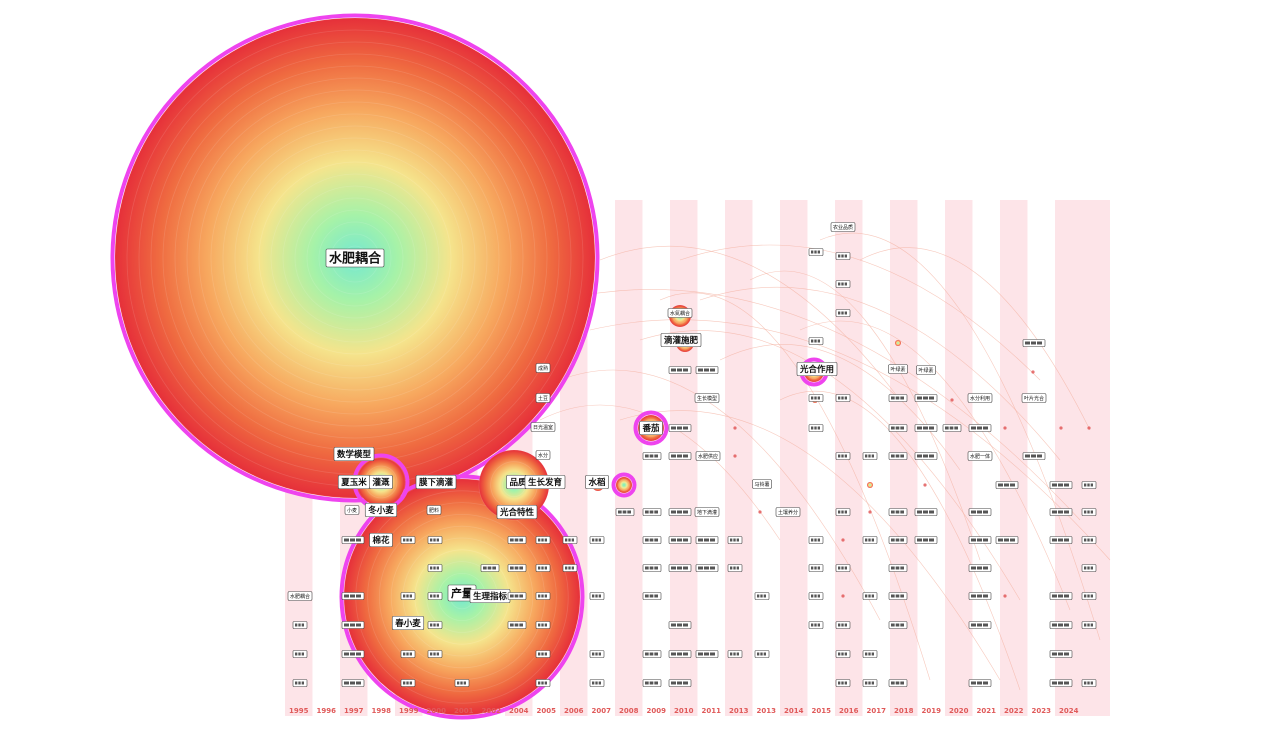 This screenshot has height=738, width=1269. I want to click on keyword-k-diyanxiao: 地下滴灌, so click(707, 512).